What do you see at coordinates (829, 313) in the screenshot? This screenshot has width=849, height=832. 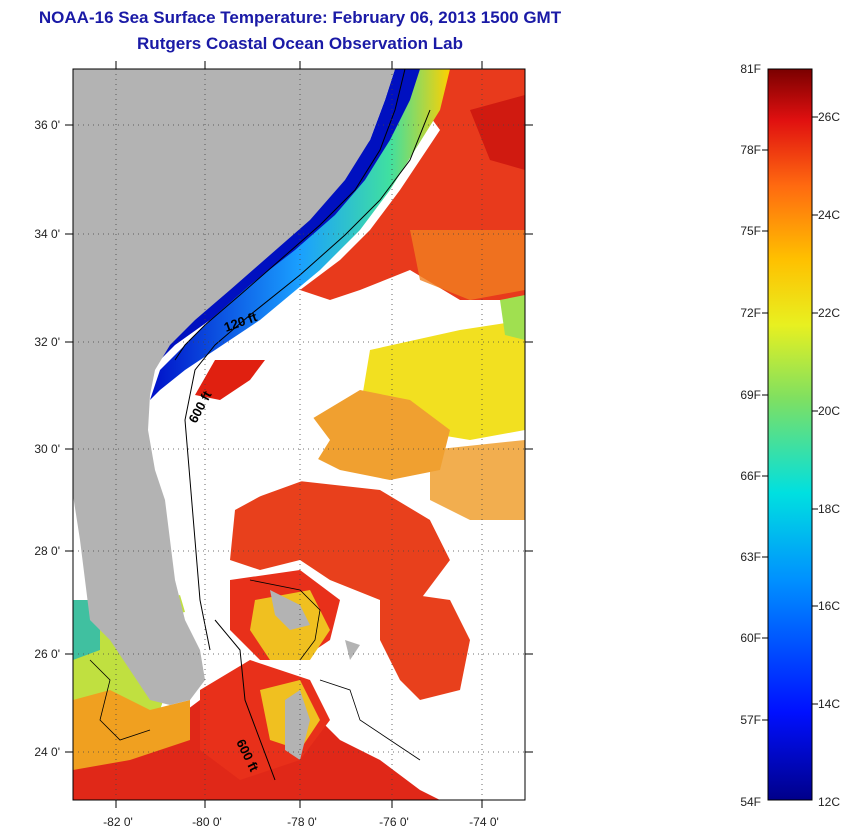 I see `colorbar-c-label: 22C` at bounding box center [829, 313].